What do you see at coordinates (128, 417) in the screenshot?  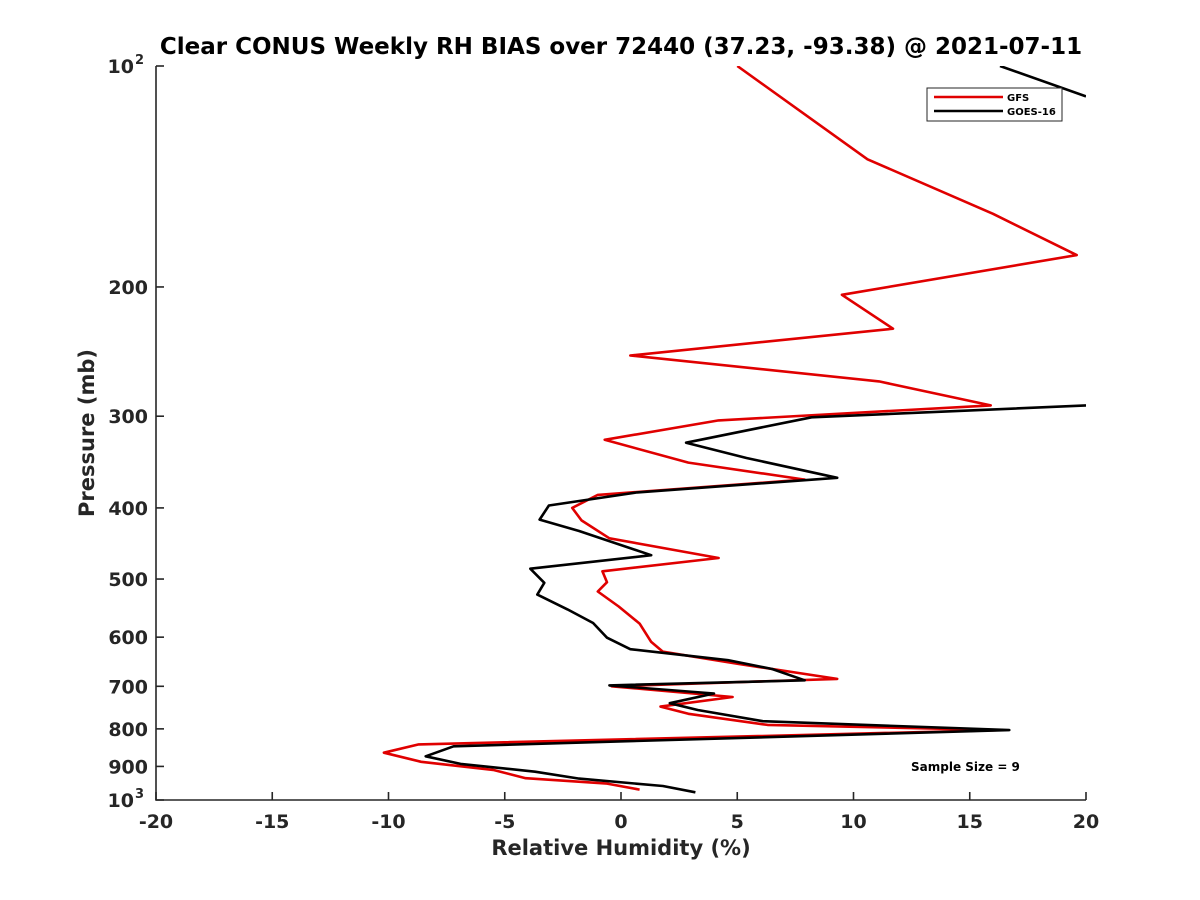 I see `y-tick-label: 300` at bounding box center [128, 417].